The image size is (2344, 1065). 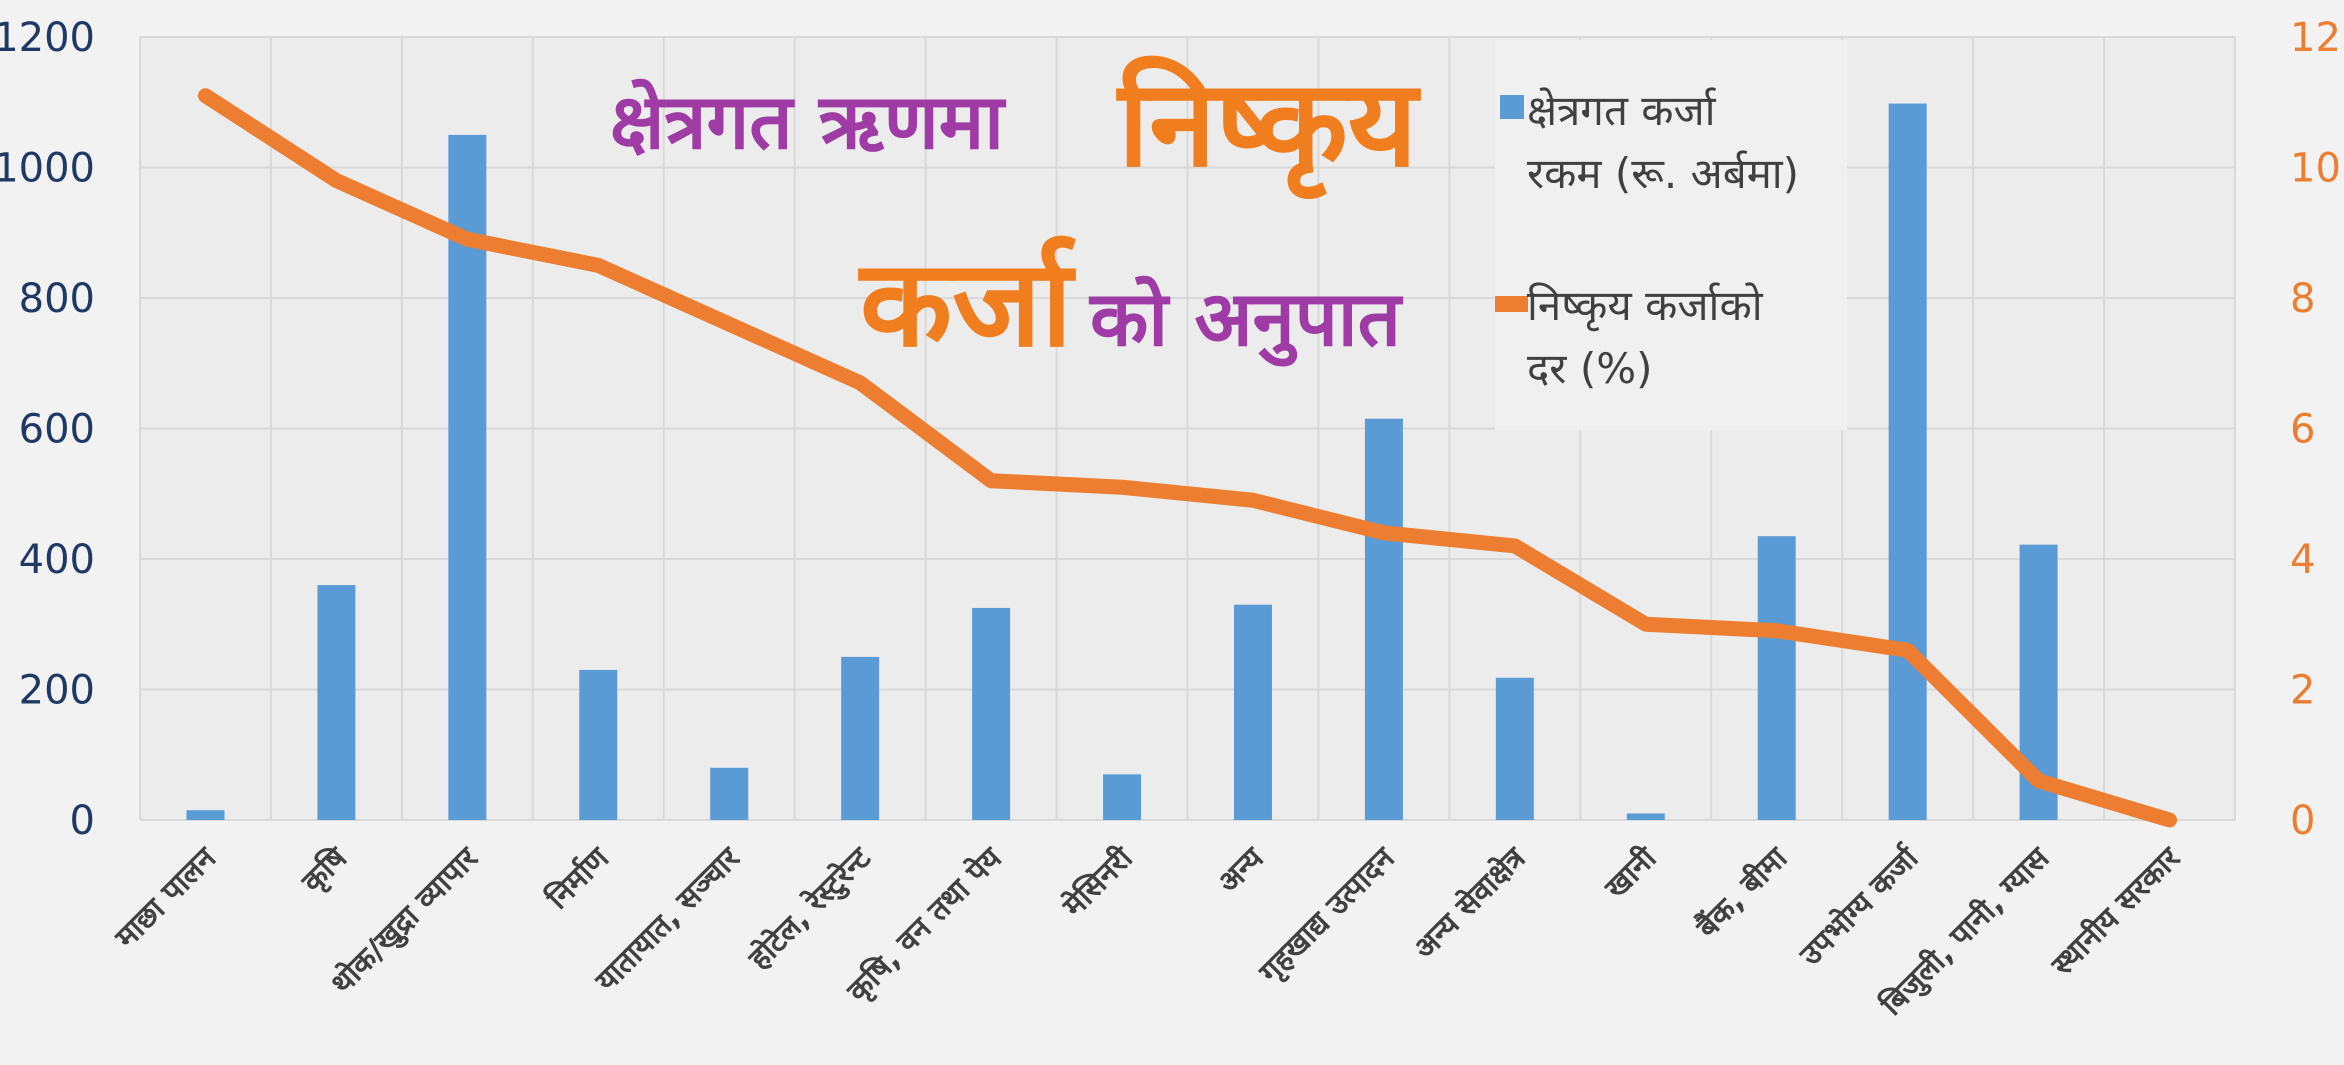 I want to click on left-axis: 0 200 400 600 800 1000 1200, so click(x=47, y=429).